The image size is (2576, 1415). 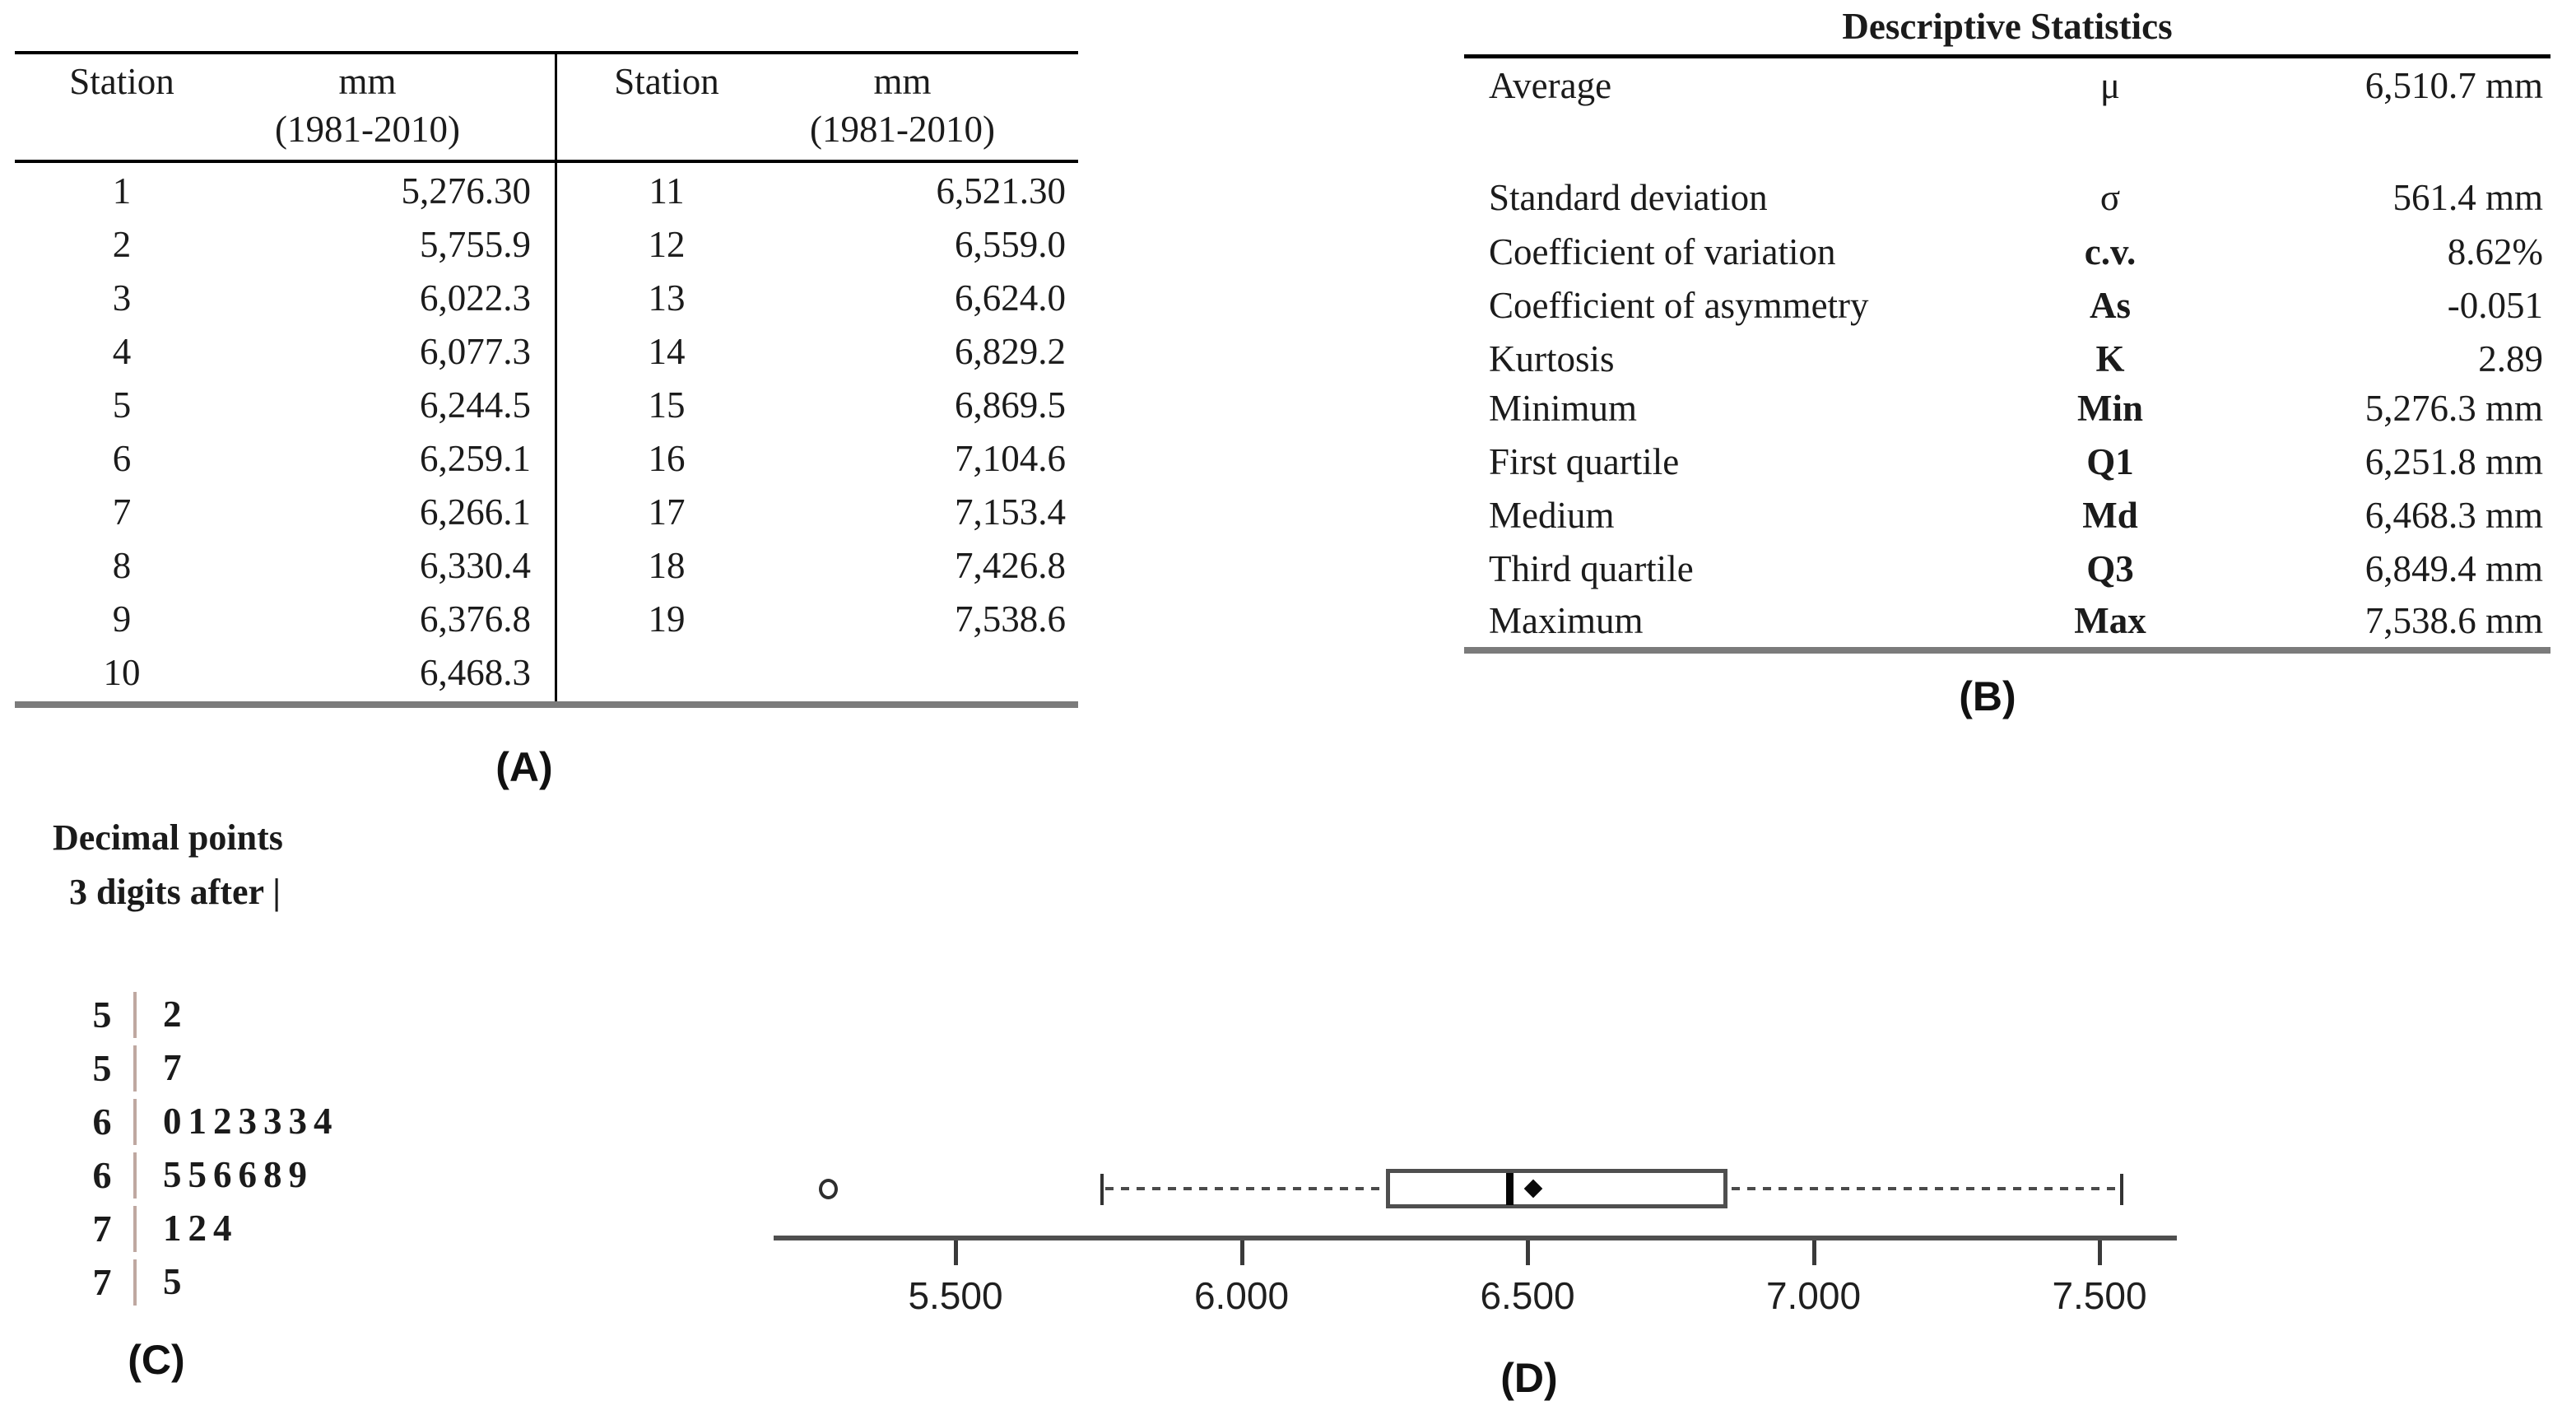 I want to click on column-header-unit-left: mm, so click(x=367, y=81).